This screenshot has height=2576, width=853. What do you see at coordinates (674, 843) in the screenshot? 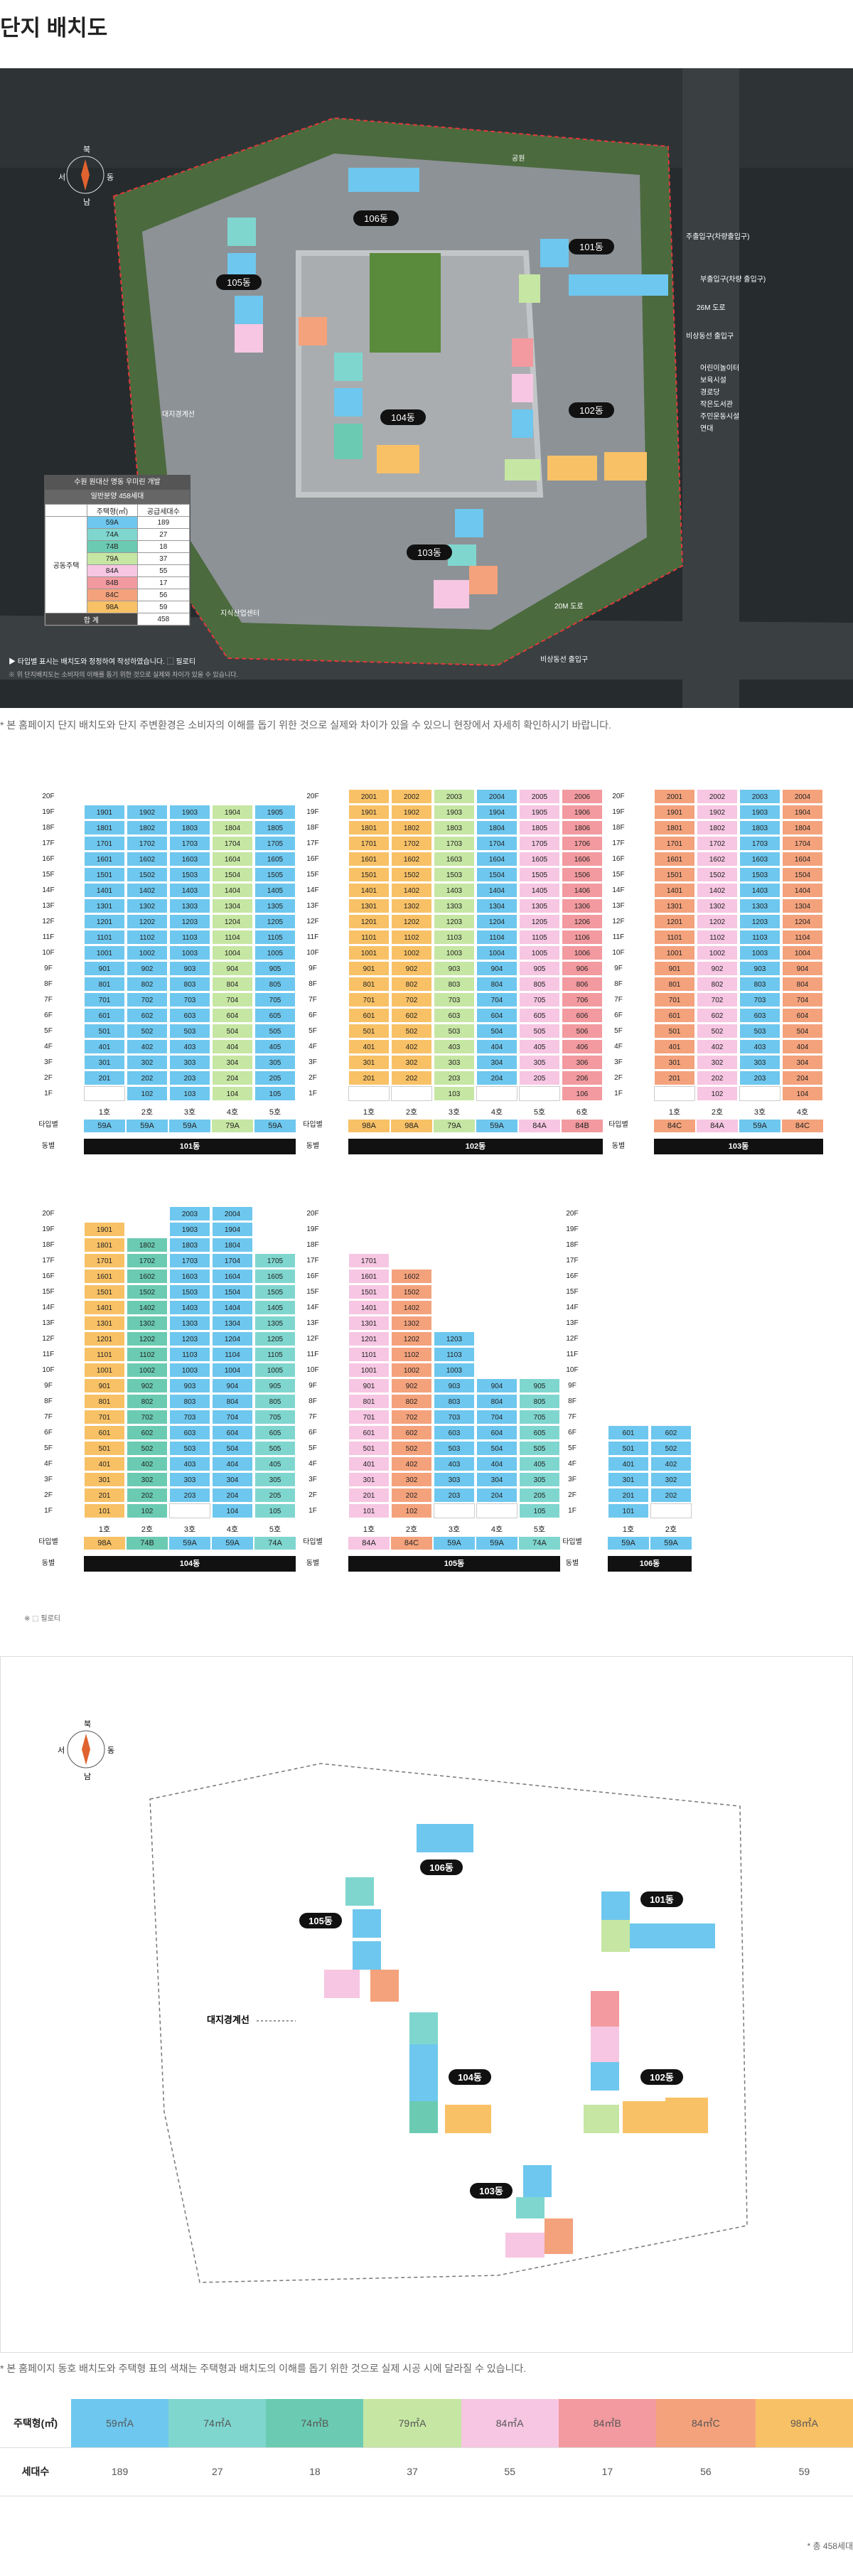
I see `unit-cell: 1701` at bounding box center [674, 843].